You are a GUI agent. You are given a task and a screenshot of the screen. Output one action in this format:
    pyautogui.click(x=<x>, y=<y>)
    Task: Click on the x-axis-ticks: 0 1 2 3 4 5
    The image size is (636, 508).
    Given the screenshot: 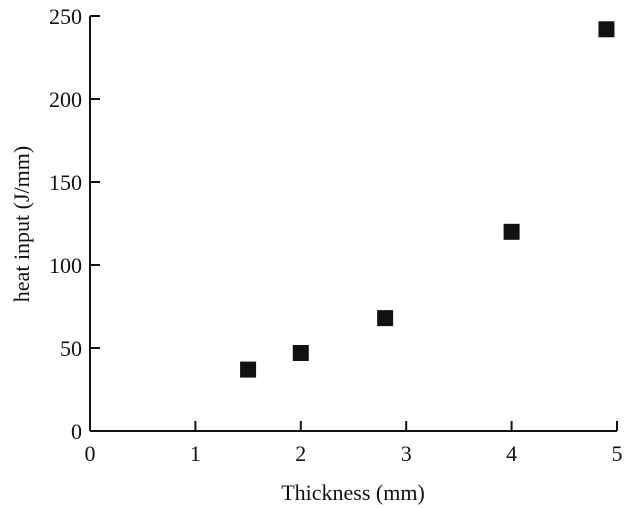 What is the action you would take?
    pyautogui.click(x=354, y=443)
    